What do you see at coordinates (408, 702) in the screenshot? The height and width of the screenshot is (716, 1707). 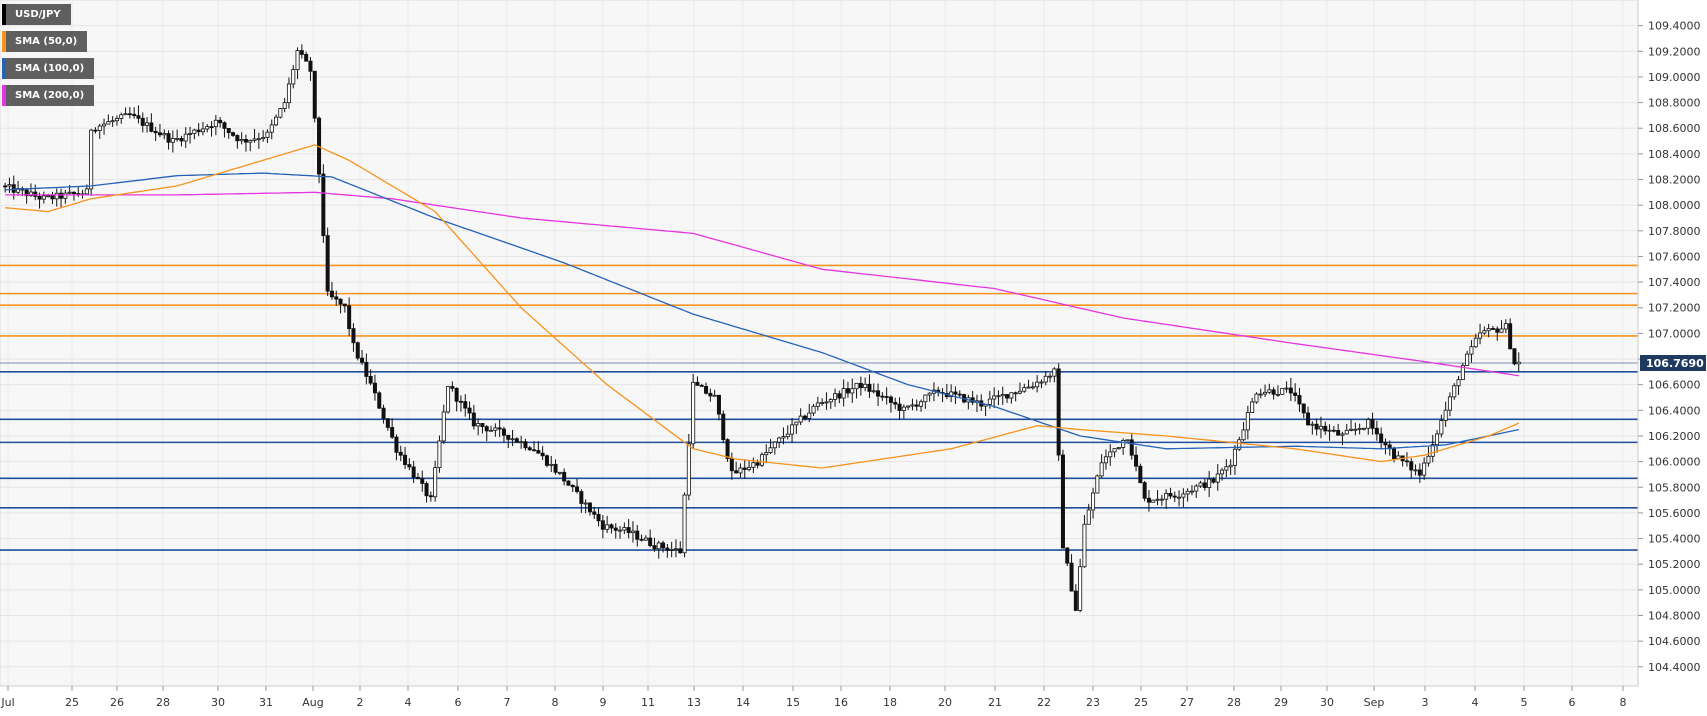 I see `x-tick-label: 4` at bounding box center [408, 702].